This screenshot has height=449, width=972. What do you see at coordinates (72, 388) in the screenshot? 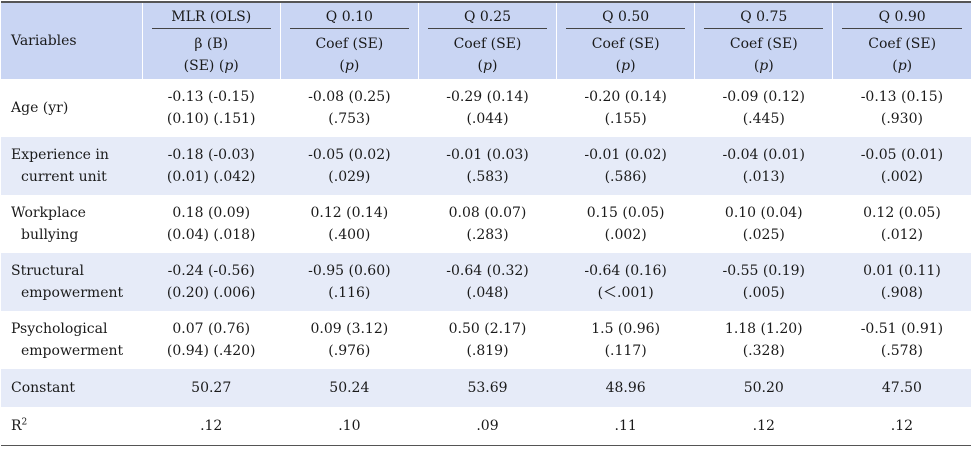
I see `row-label: Constant` at bounding box center [72, 388].